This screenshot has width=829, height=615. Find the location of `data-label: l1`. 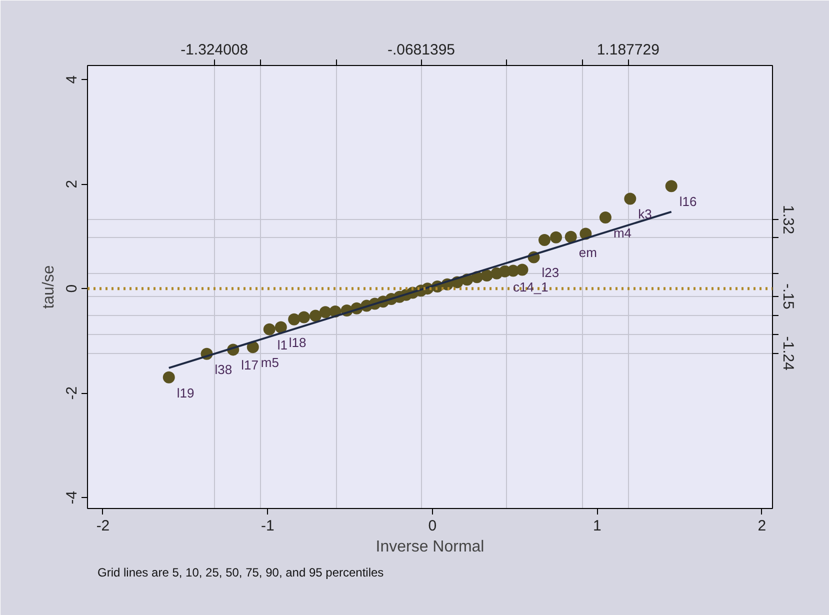

data-label: l1 is located at coordinates (282, 344).